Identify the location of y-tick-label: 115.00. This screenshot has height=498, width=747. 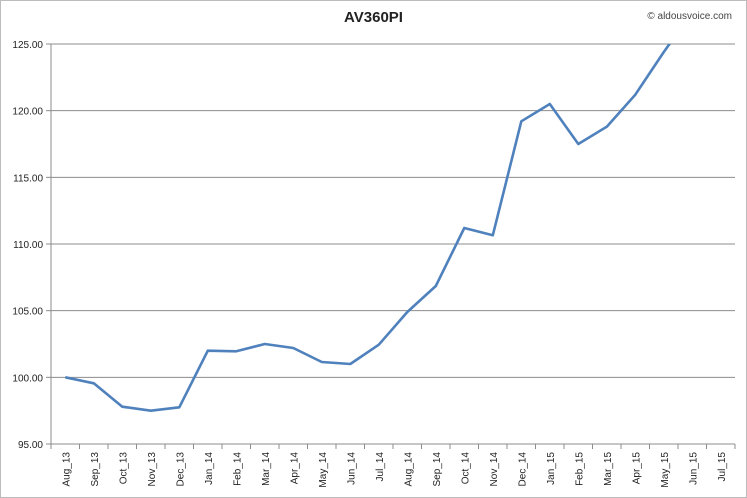
(28, 178).